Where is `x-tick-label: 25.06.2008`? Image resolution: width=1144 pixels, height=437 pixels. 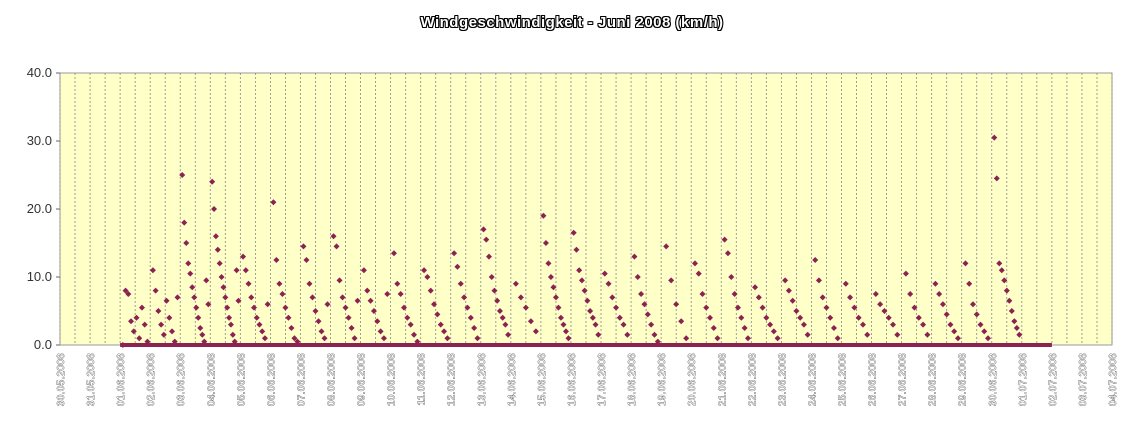 x-tick-label: 25.06.2008 is located at coordinates (842, 379).